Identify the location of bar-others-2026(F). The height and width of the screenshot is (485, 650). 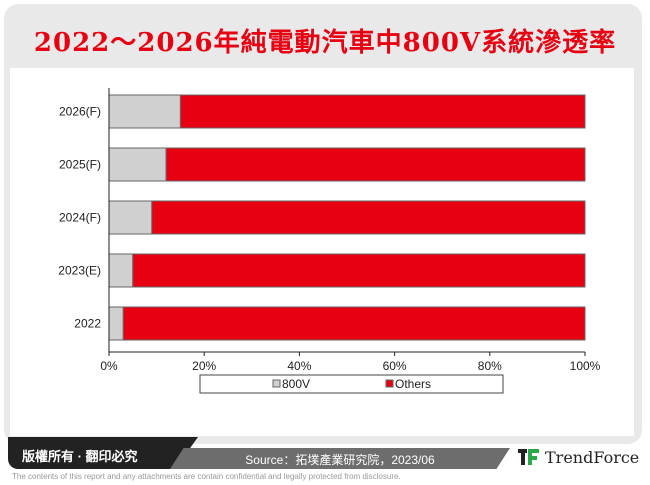
(382, 111).